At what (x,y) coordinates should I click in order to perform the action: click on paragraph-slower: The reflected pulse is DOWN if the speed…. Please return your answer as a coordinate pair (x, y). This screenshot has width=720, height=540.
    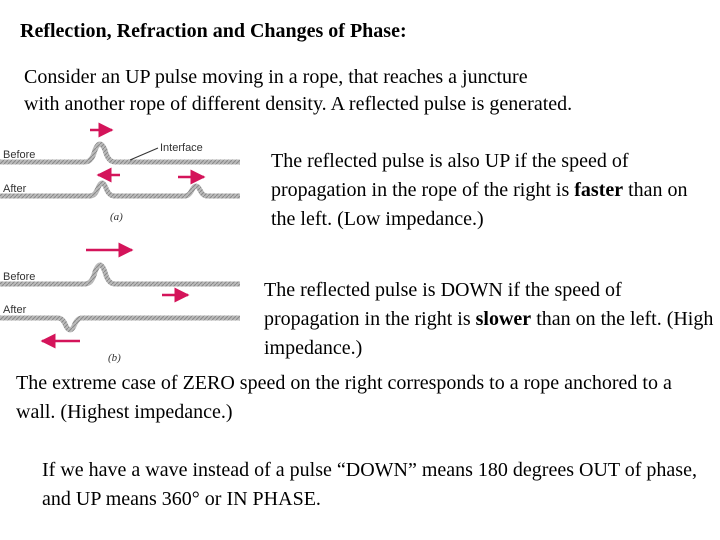
    Looking at the image, I should click on (489, 319).